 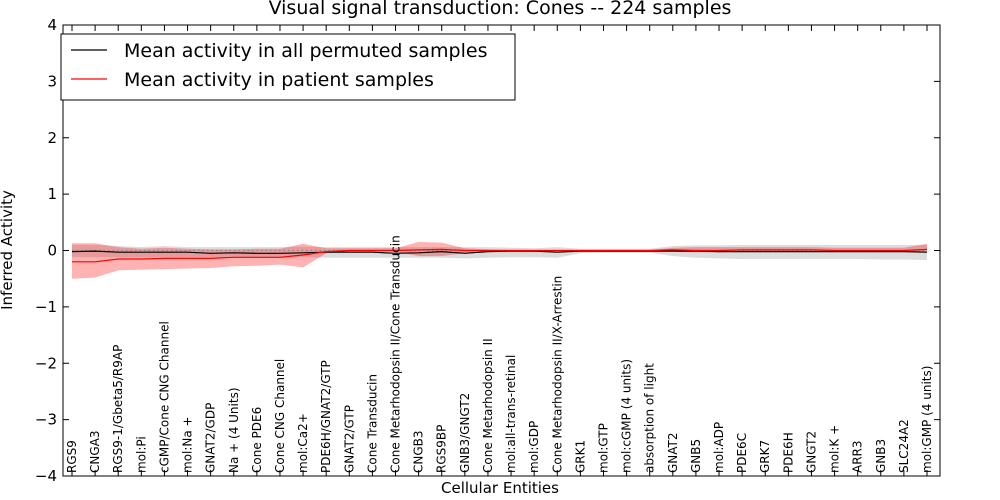 What do you see at coordinates (858, 456) in the screenshot?
I see `x-tick-label: ARR3` at bounding box center [858, 456].